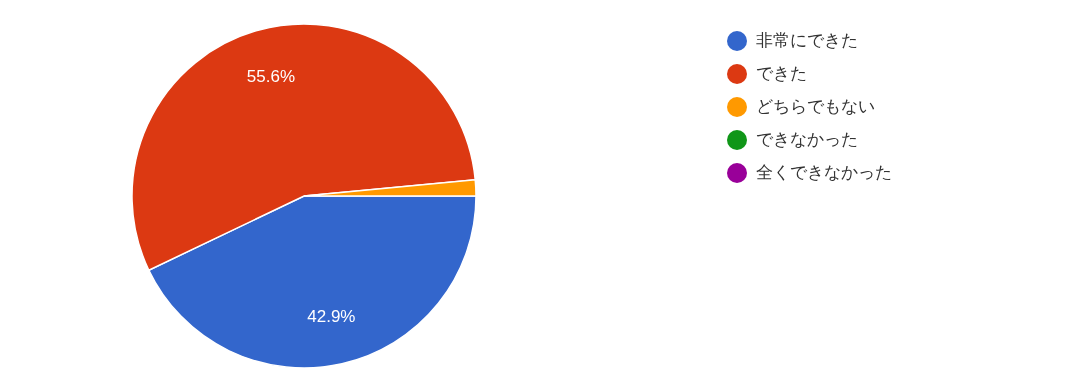  Describe the element at coordinates (331, 317) in the screenshot. I see `data-label: 42.9%` at that location.